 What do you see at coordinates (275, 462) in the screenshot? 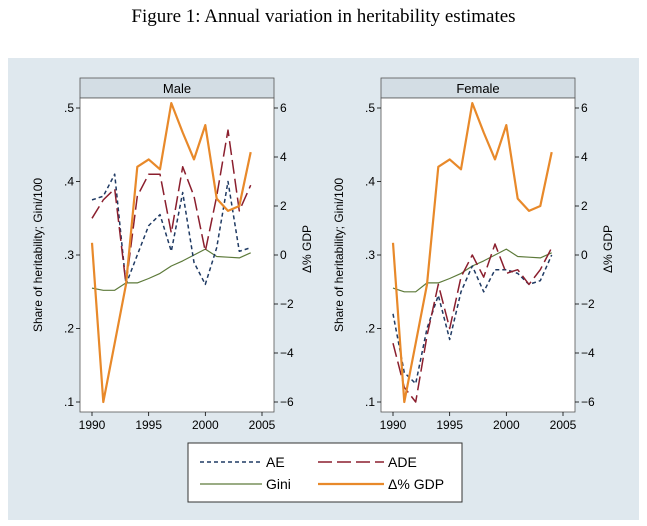
I see `legend-label-ae: AE` at bounding box center [275, 462].